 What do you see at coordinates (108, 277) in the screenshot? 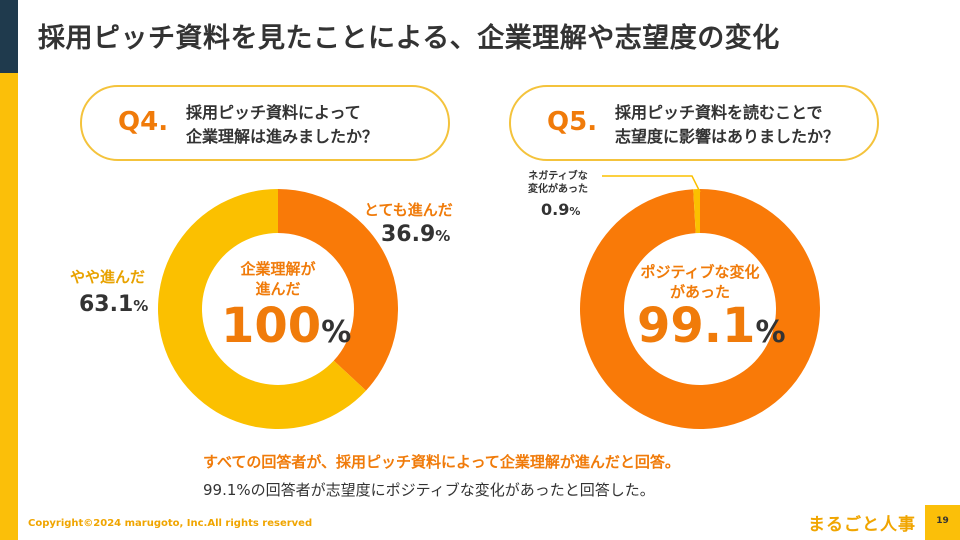
I see `slice-label-somewhat-advanced: やや進んだ` at bounding box center [108, 277].